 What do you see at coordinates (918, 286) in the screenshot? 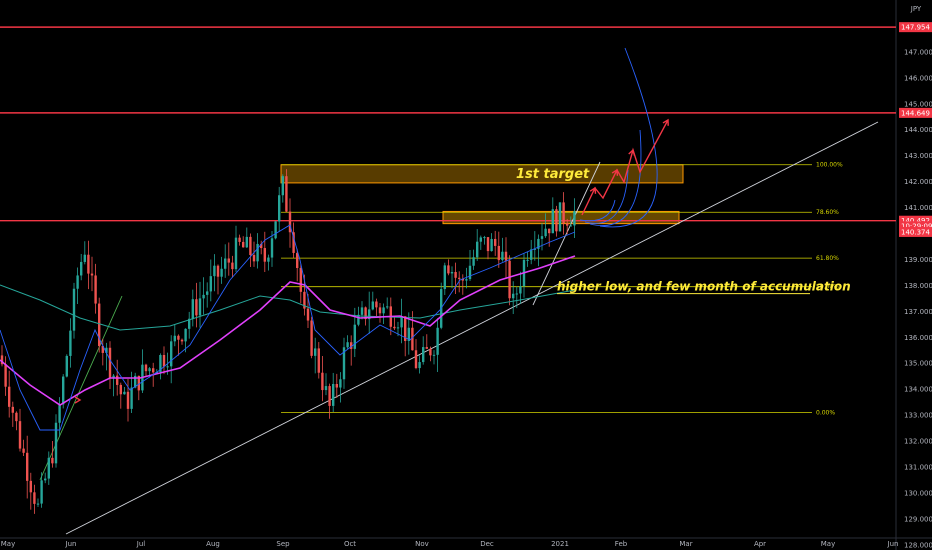
I see `y-tick-label: 138.000` at bounding box center [918, 286].